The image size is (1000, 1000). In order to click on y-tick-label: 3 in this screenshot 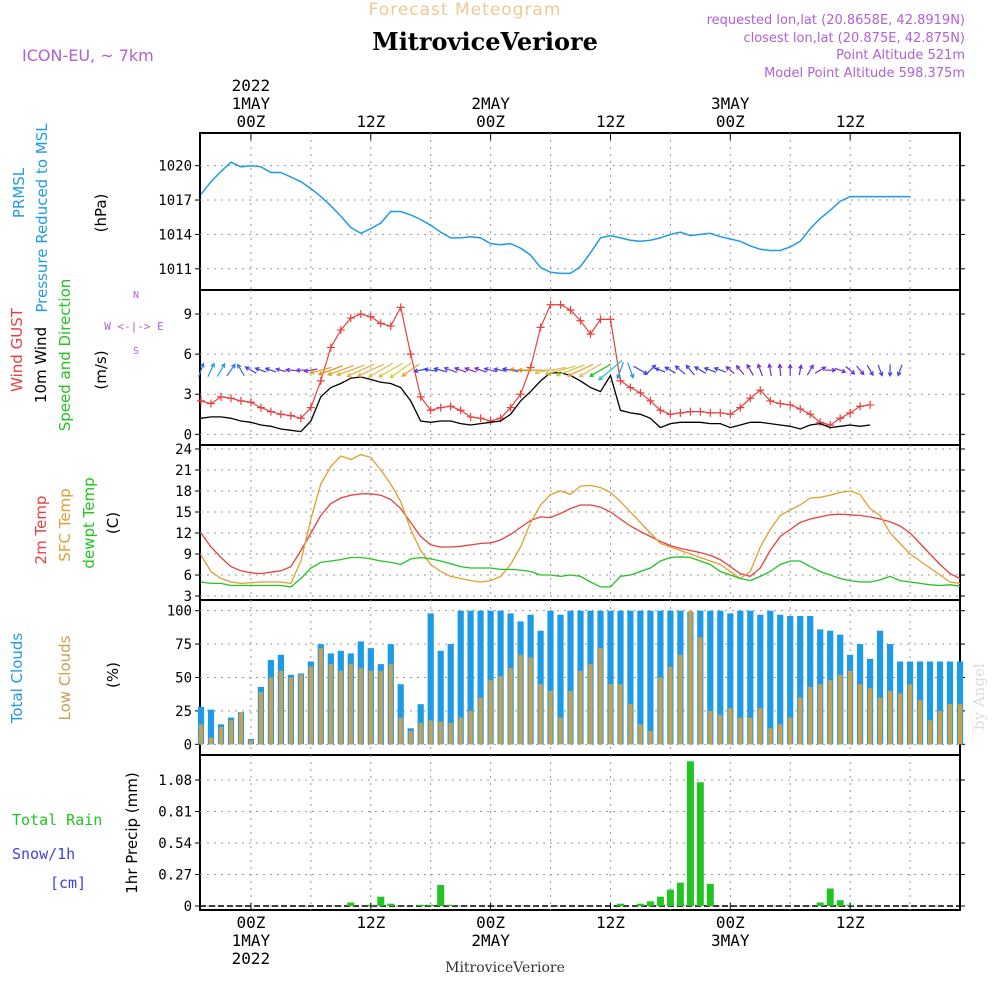, I will do `click(188, 597)`.